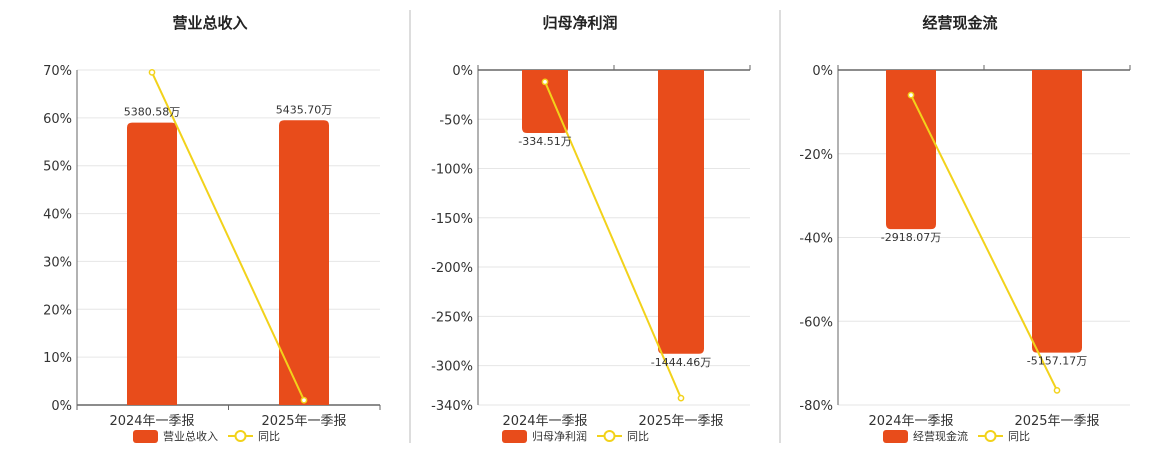 This screenshot has height=454, width=1160. Describe the element at coordinates (579, 23) in the screenshot. I see `chart-title: 归母净利润` at that location.